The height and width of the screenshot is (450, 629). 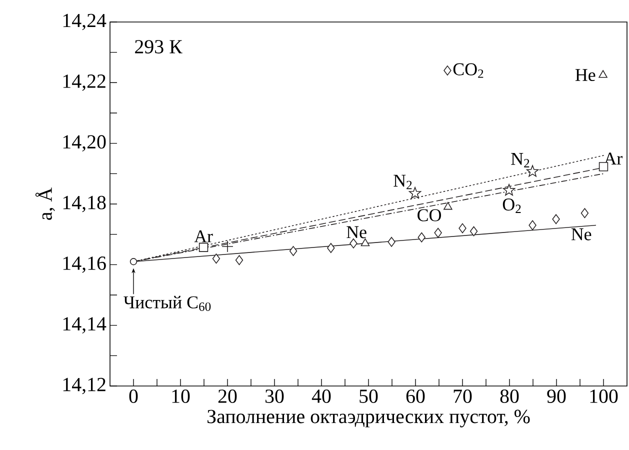 What do you see at coordinates (604, 396) in the screenshot?
I see `x-tick-label: 100` at bounding box center [604, 396].